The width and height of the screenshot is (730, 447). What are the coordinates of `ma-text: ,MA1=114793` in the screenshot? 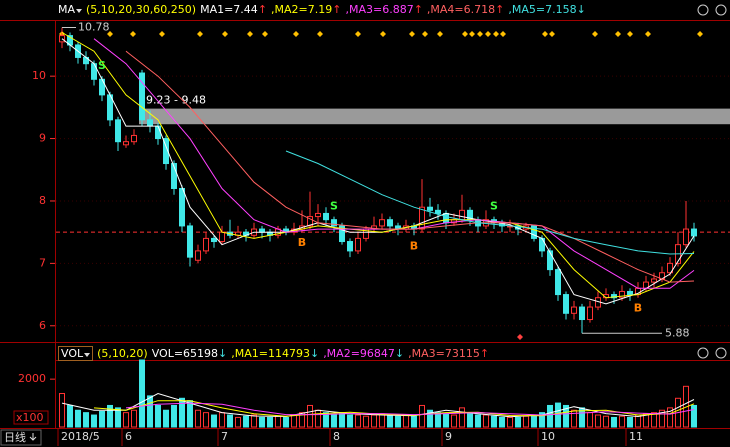 It's located at (270, 353).